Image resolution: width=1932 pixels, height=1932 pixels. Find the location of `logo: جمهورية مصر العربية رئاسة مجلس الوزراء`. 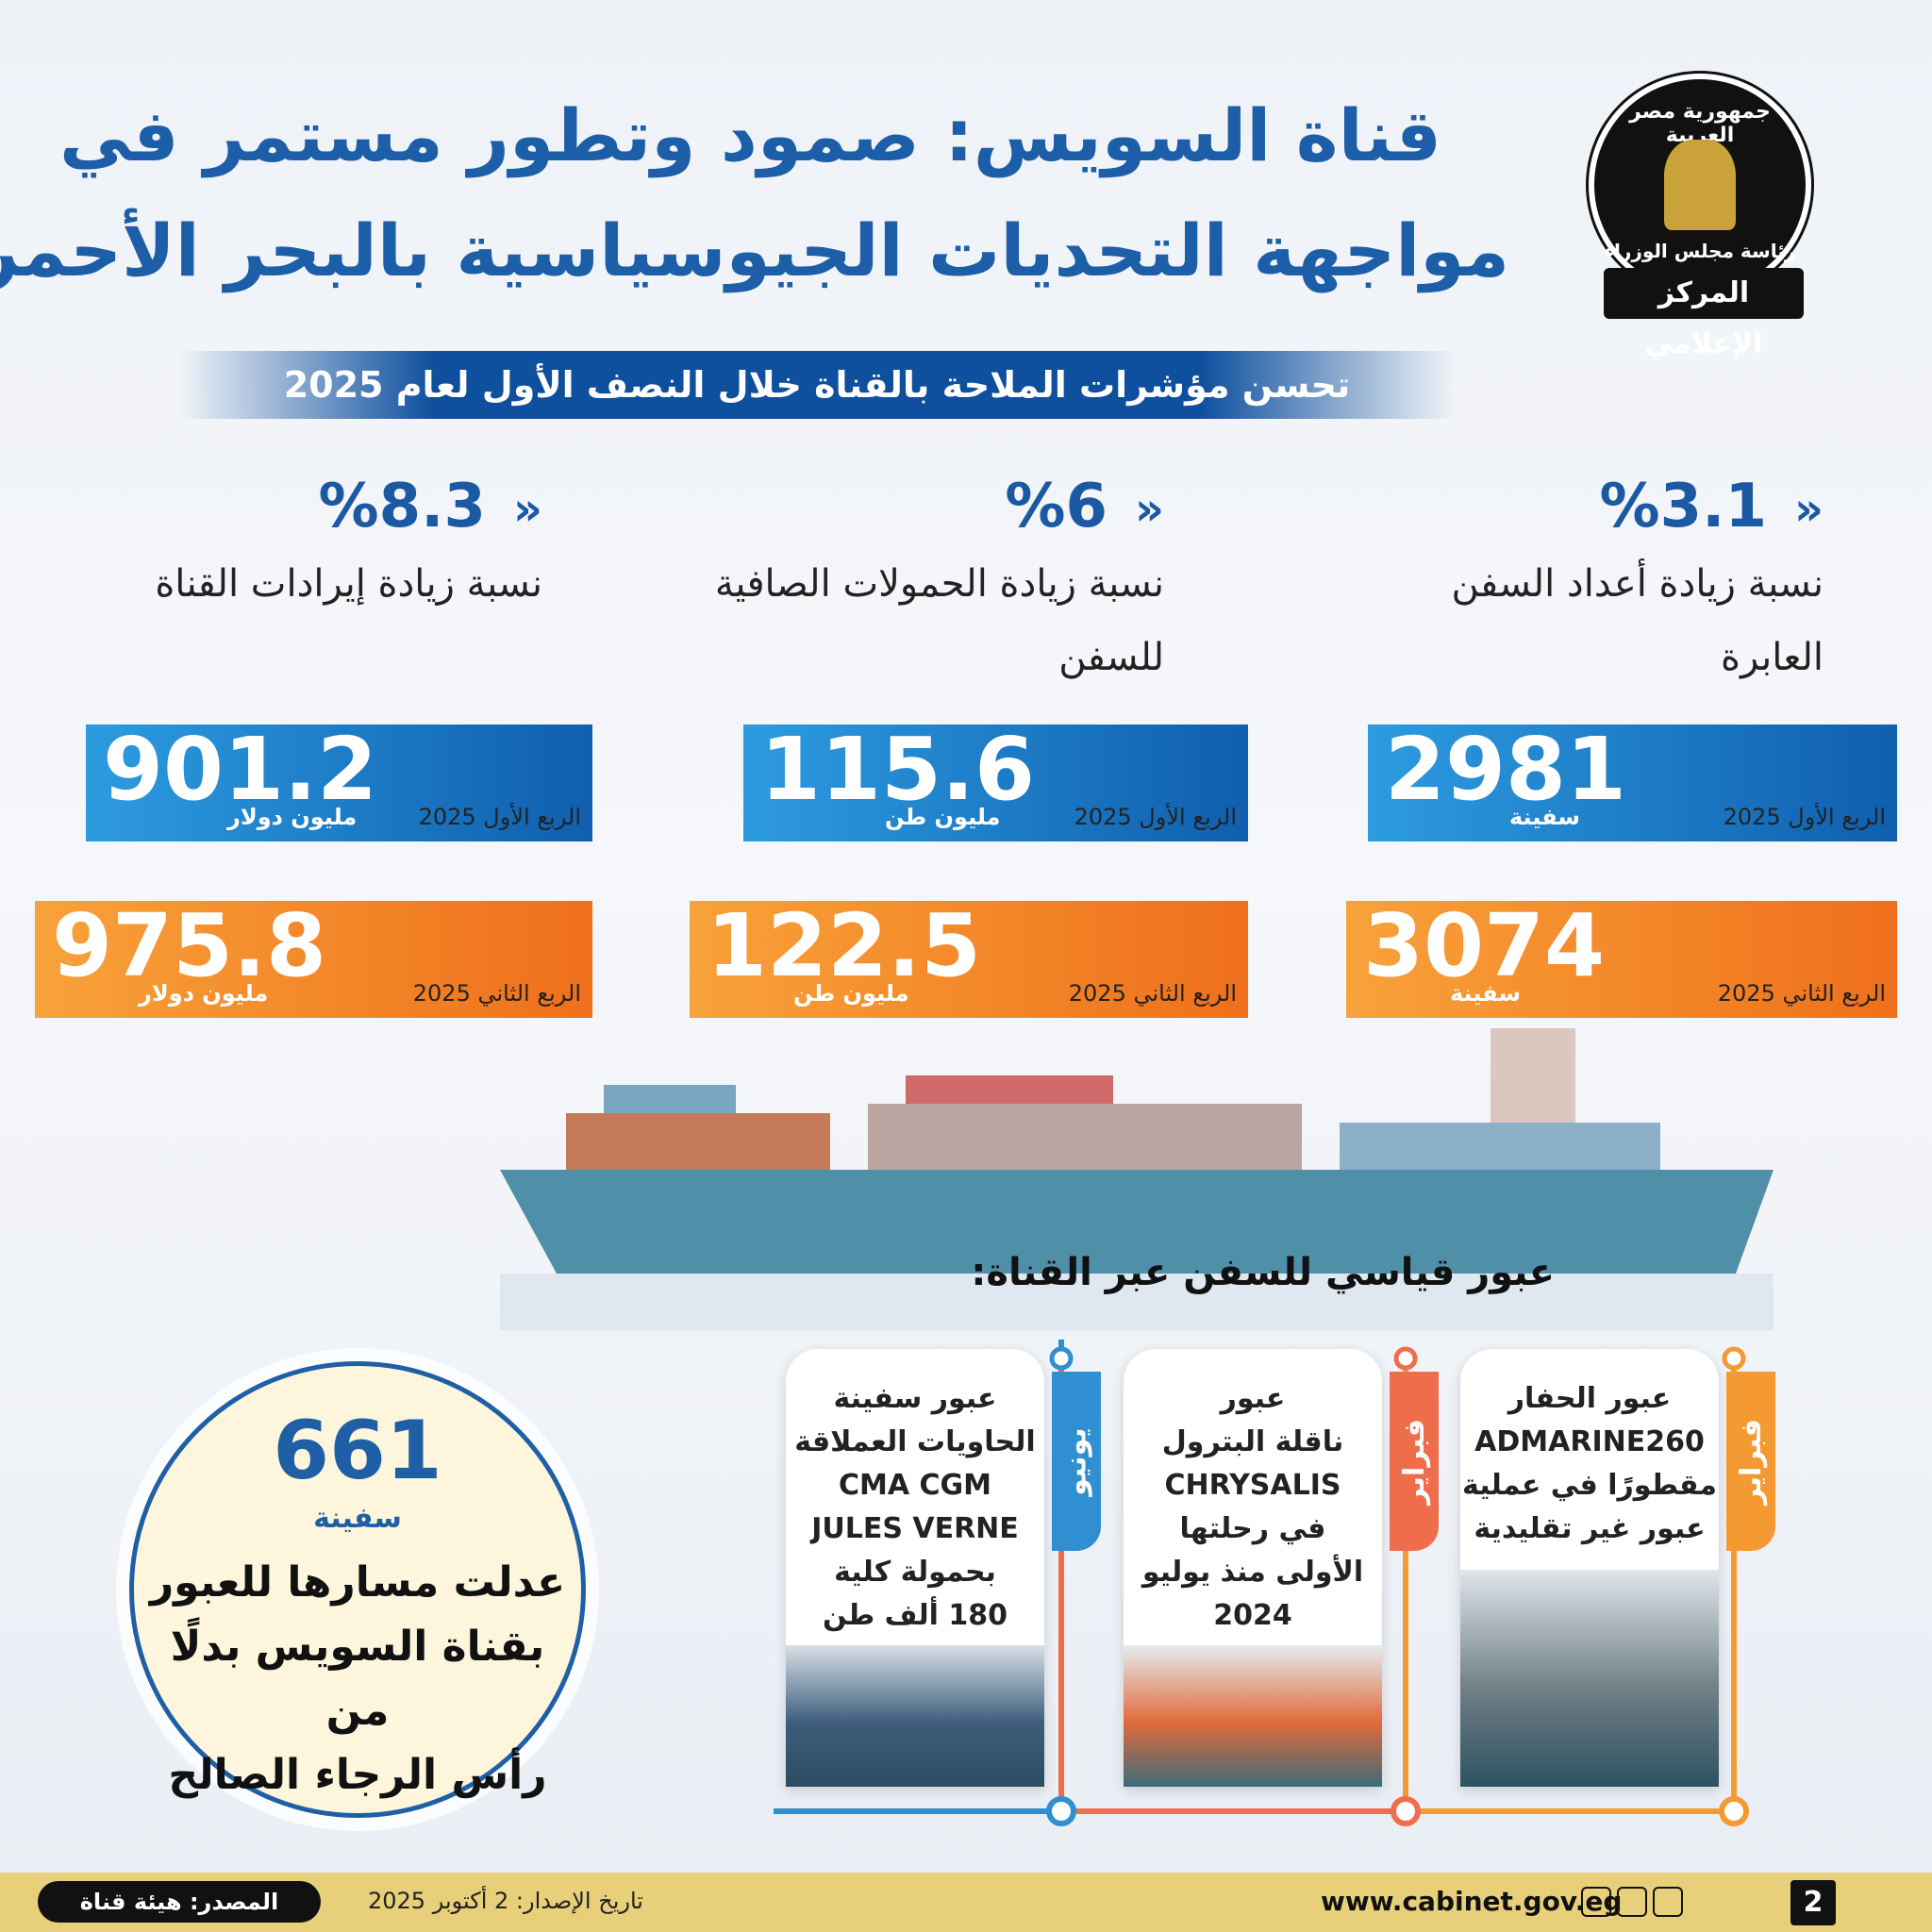

logo: جمهورية مصر العربية رئاسة مجلس الوزراء is located at coordinates (1700, 185).